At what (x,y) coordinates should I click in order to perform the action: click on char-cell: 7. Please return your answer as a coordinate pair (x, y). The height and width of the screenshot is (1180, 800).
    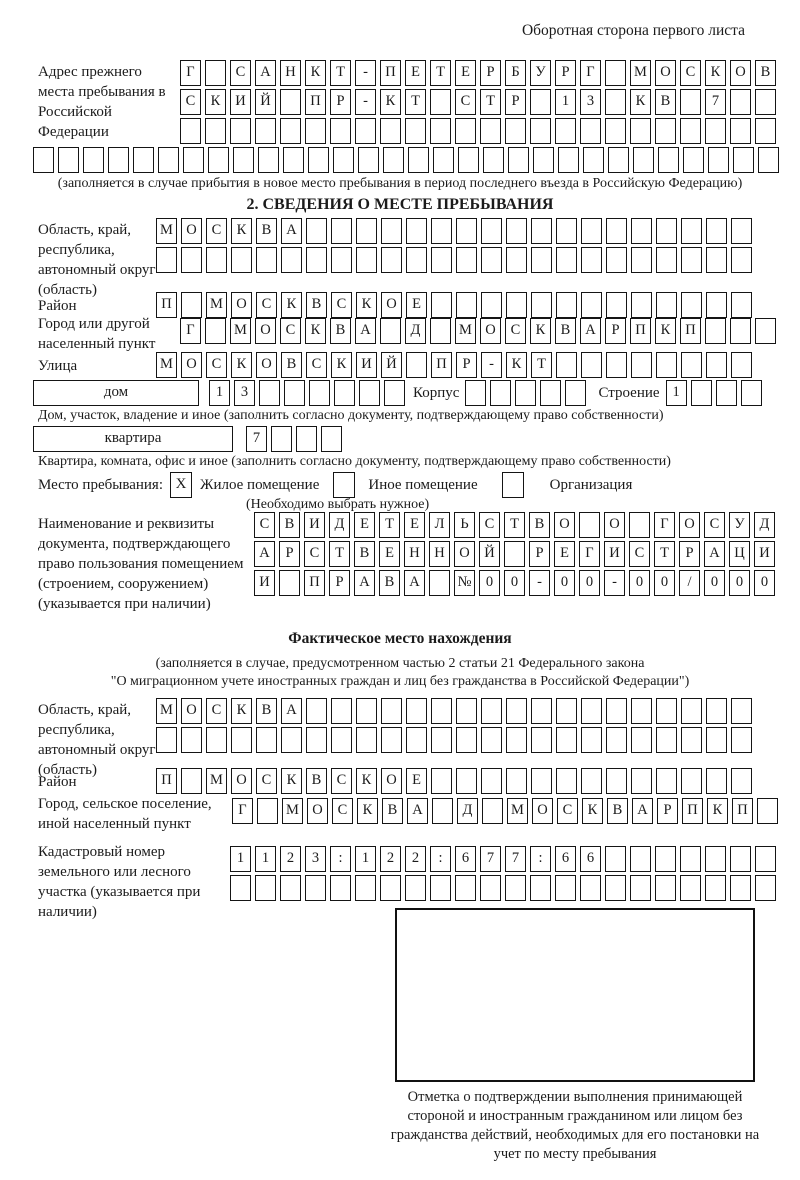
    Looking at the image, I should click on (256, 439).